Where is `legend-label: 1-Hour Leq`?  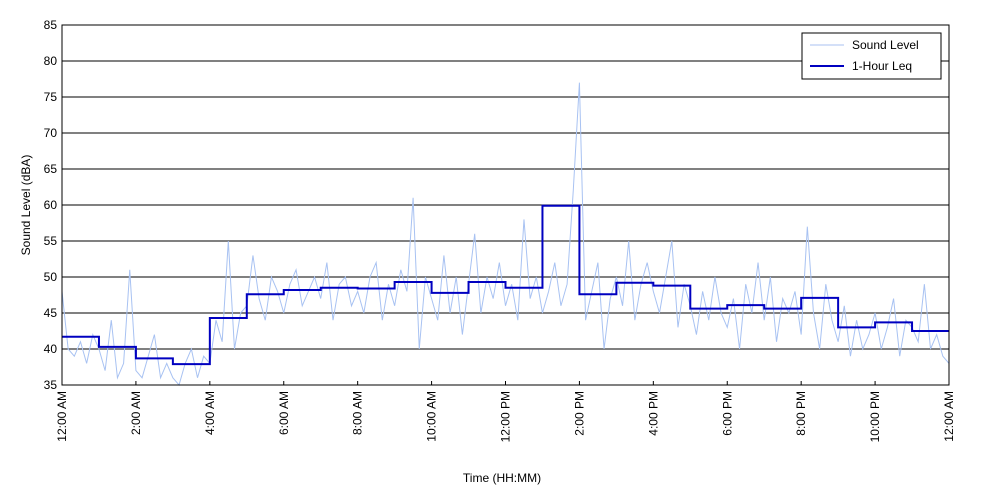 legend-label: 1-Hour Leq is located at coordinates (882, 66).